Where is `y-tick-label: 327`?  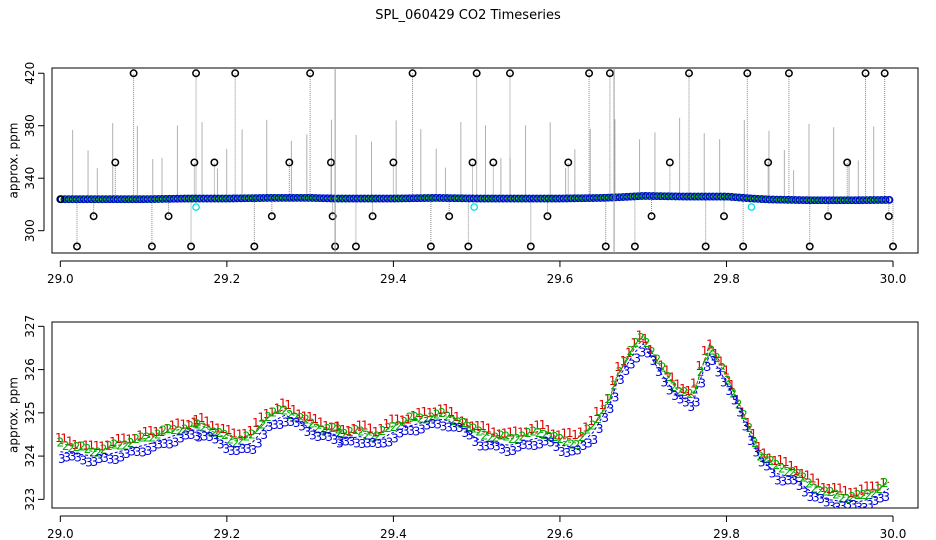
y-tick-label: 327 is located at coordinates (30, 326).